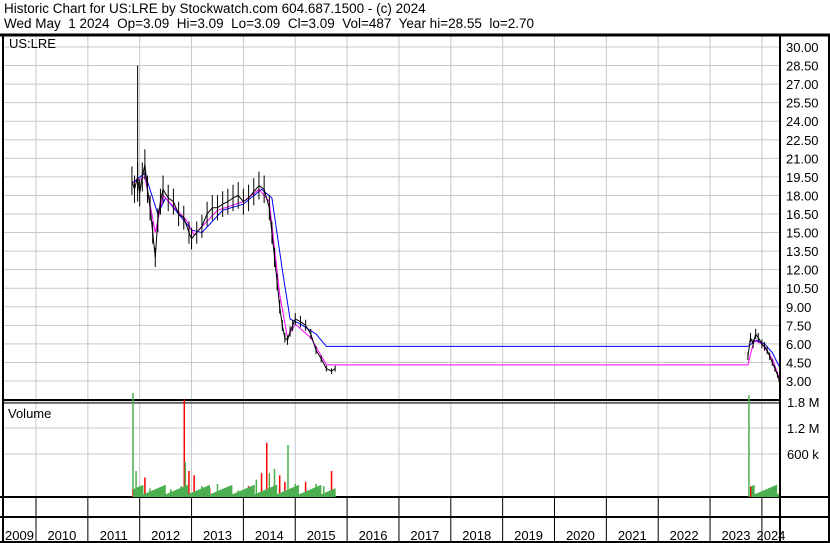 The image size is (830, 543). I want to click on x-tick-label: 2009, so click(19, 535).